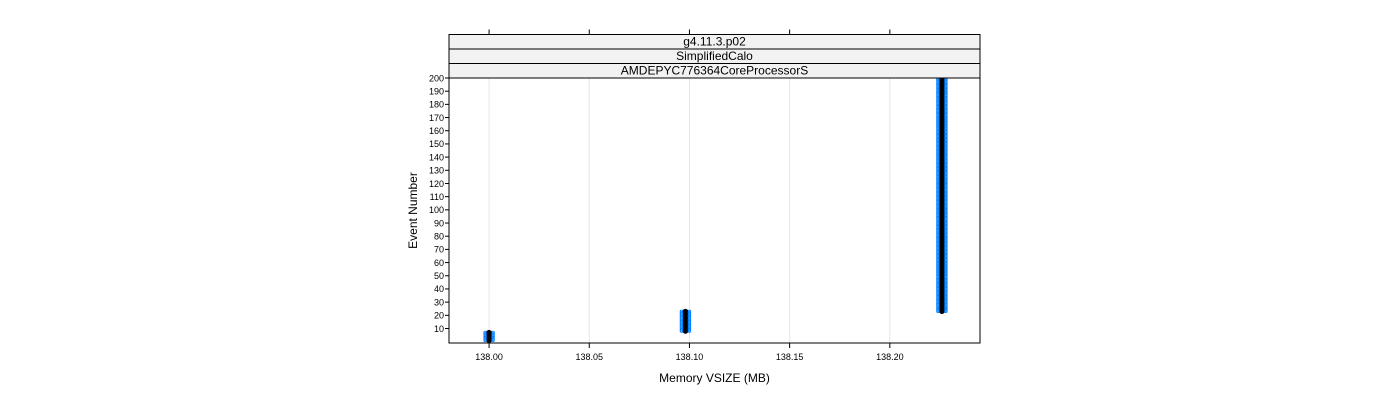  Describe the element at coordinates (439, 316) in the screenshot. I see `y-tick-label: 20` at that location.